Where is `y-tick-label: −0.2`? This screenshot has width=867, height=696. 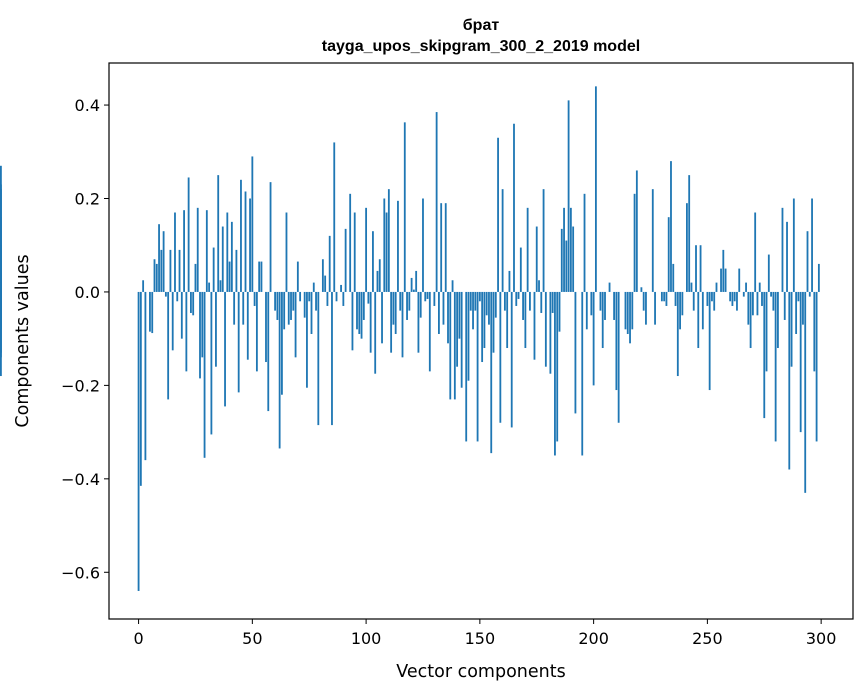
y-tick-label: −0.2 is located at coordinates (80, 385).